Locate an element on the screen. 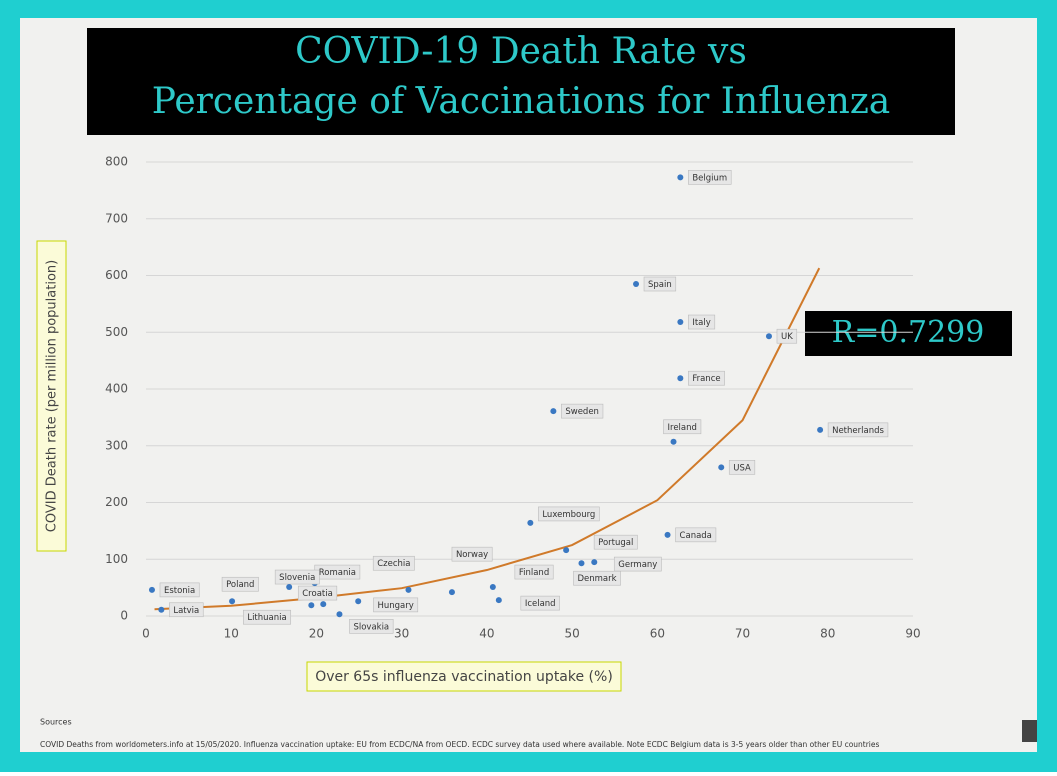  point-label-text: Germany is located at coordinates (637, 565).